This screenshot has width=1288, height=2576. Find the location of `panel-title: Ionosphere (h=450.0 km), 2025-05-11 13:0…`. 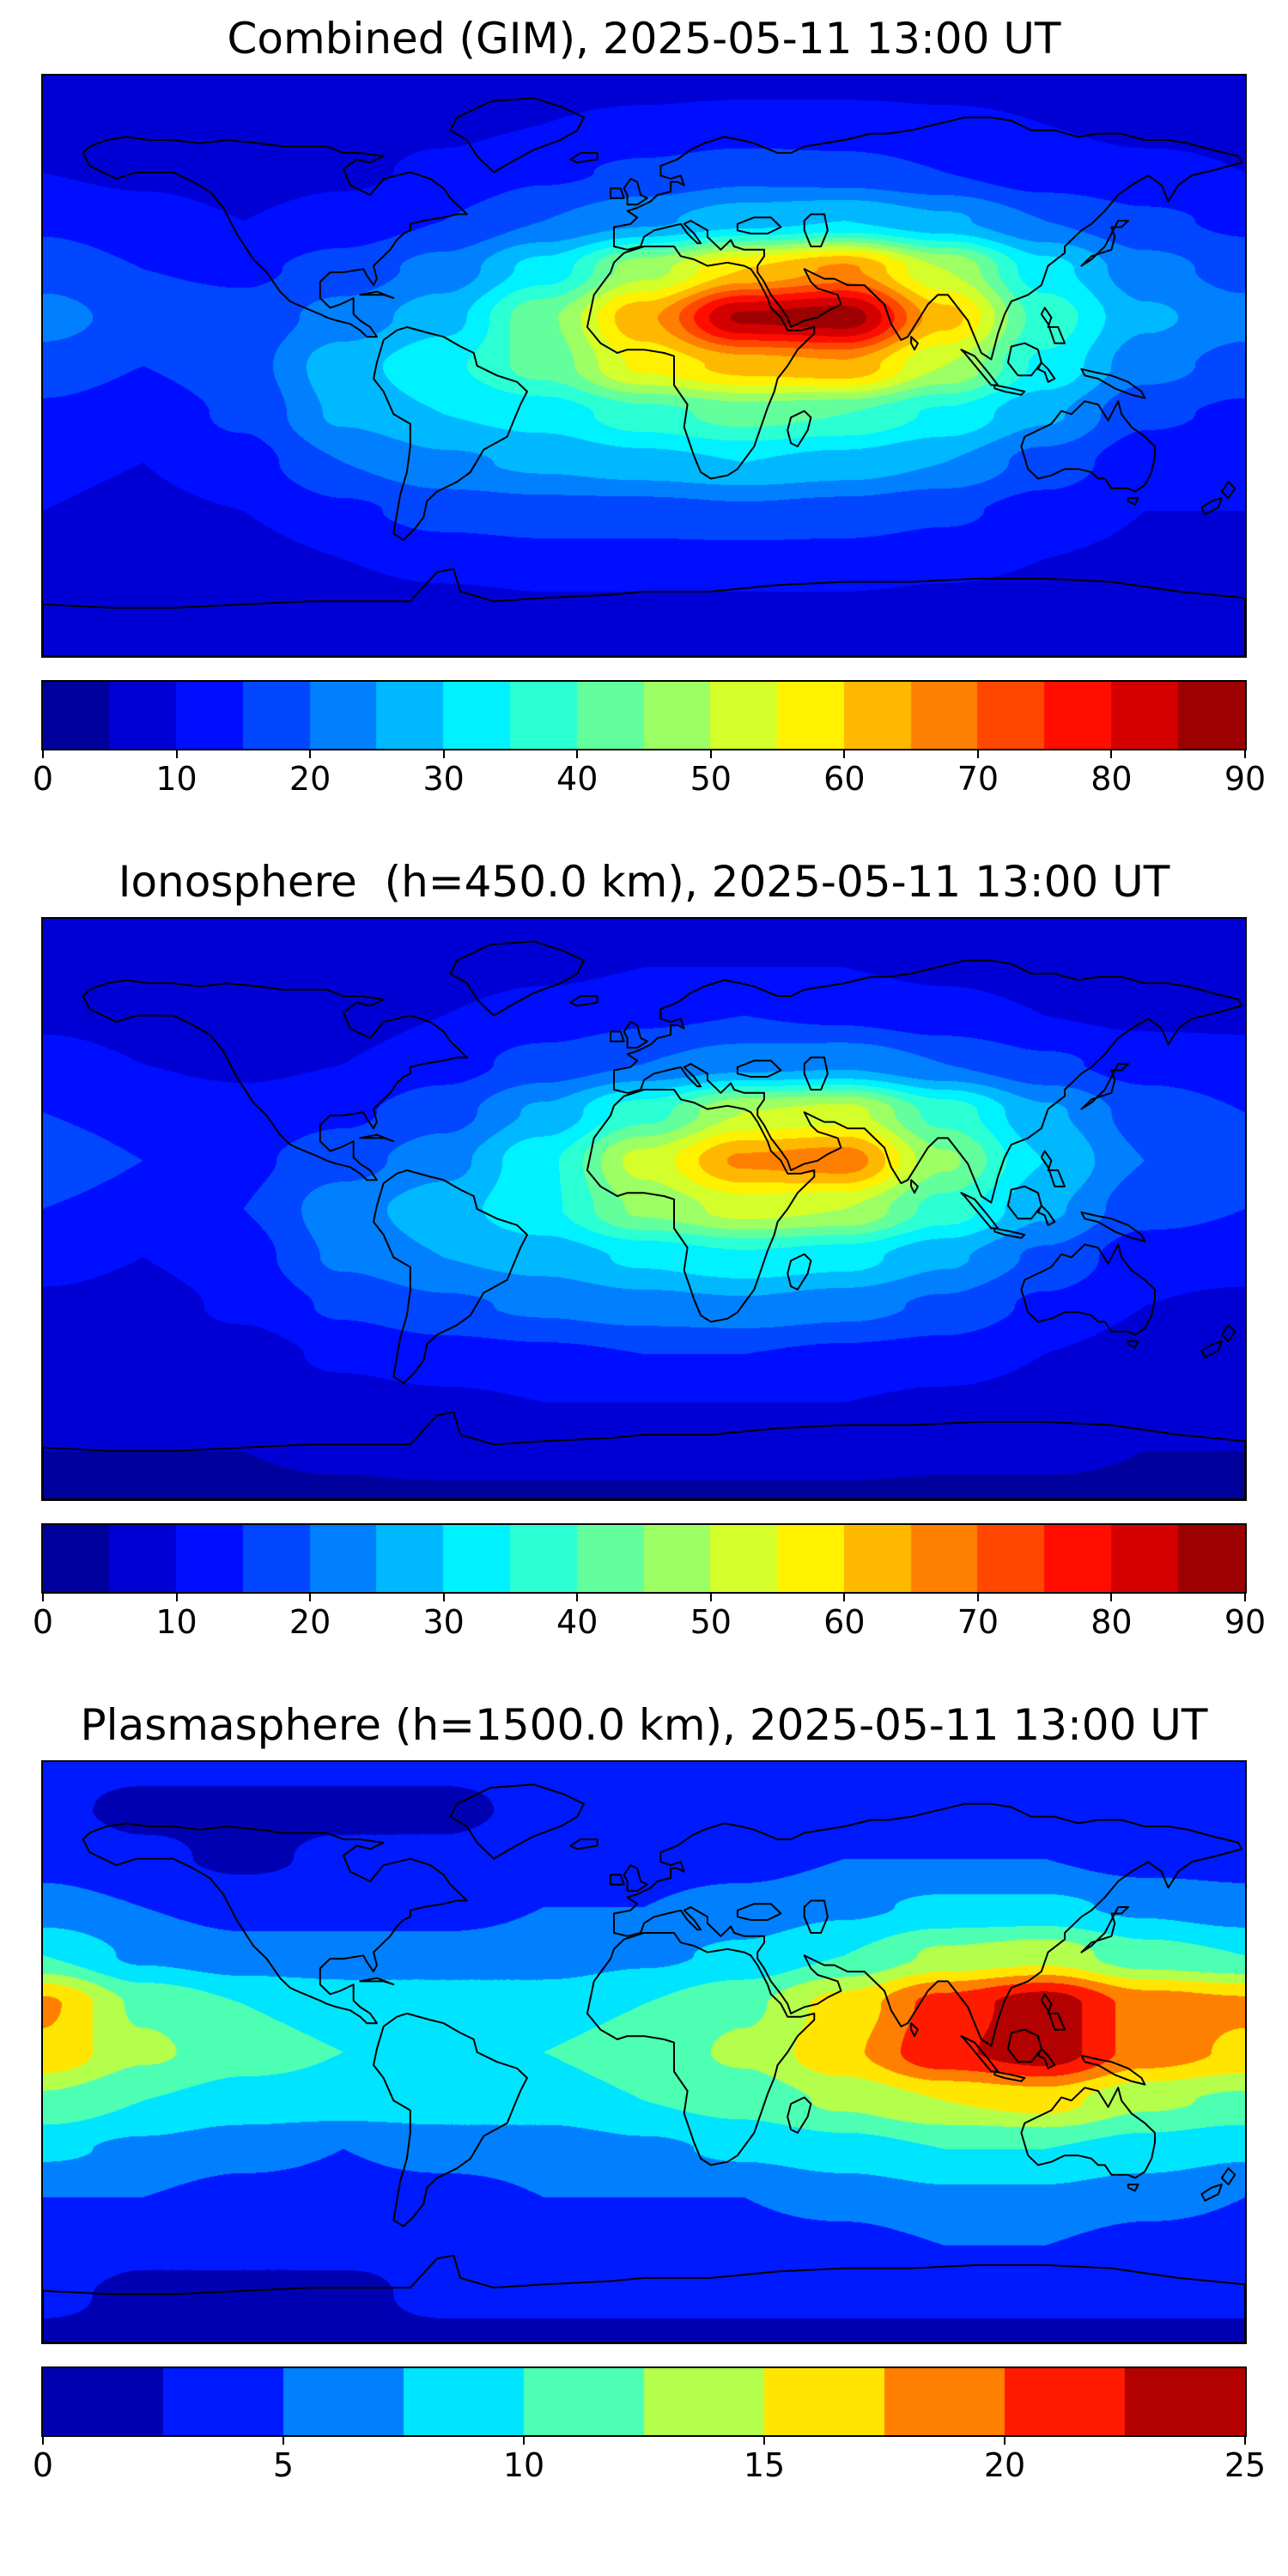

panel-title: Ionosphere (h=450.0 km), 2025-05-11 13:0… is located at coordinates (644, 882).